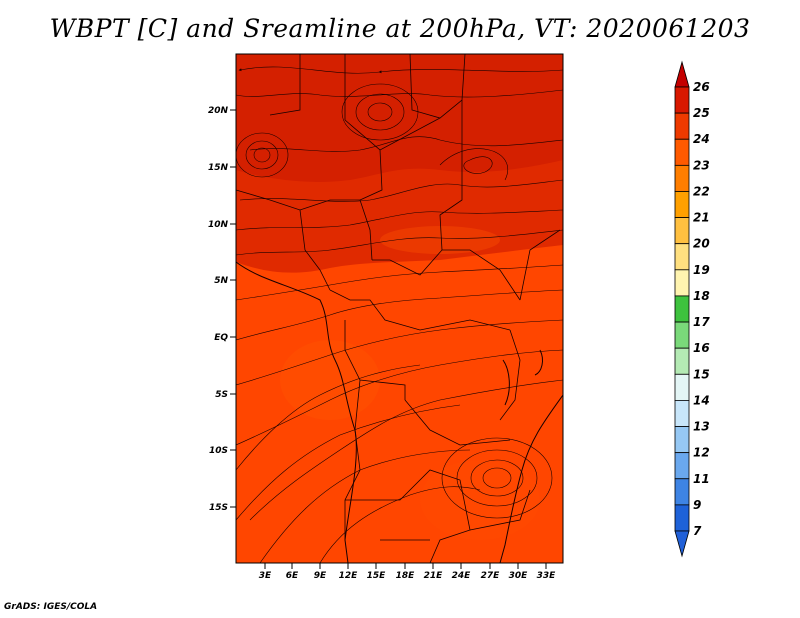  What do you see at coordinates (221, 281) in the screenshot?
I see `lat-tick-label: 5N` at bounding box center [221, 281].